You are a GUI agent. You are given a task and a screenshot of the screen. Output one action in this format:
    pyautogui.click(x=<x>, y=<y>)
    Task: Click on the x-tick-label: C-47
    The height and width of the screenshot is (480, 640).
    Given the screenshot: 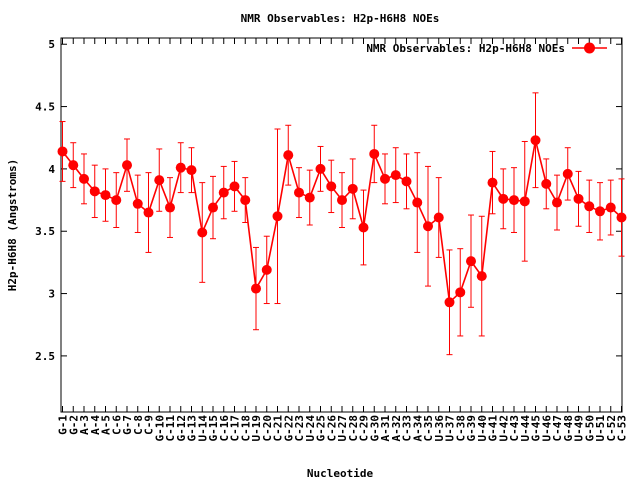 What is the action you would take?
    pyautogui.click(x=557, y=428)
    